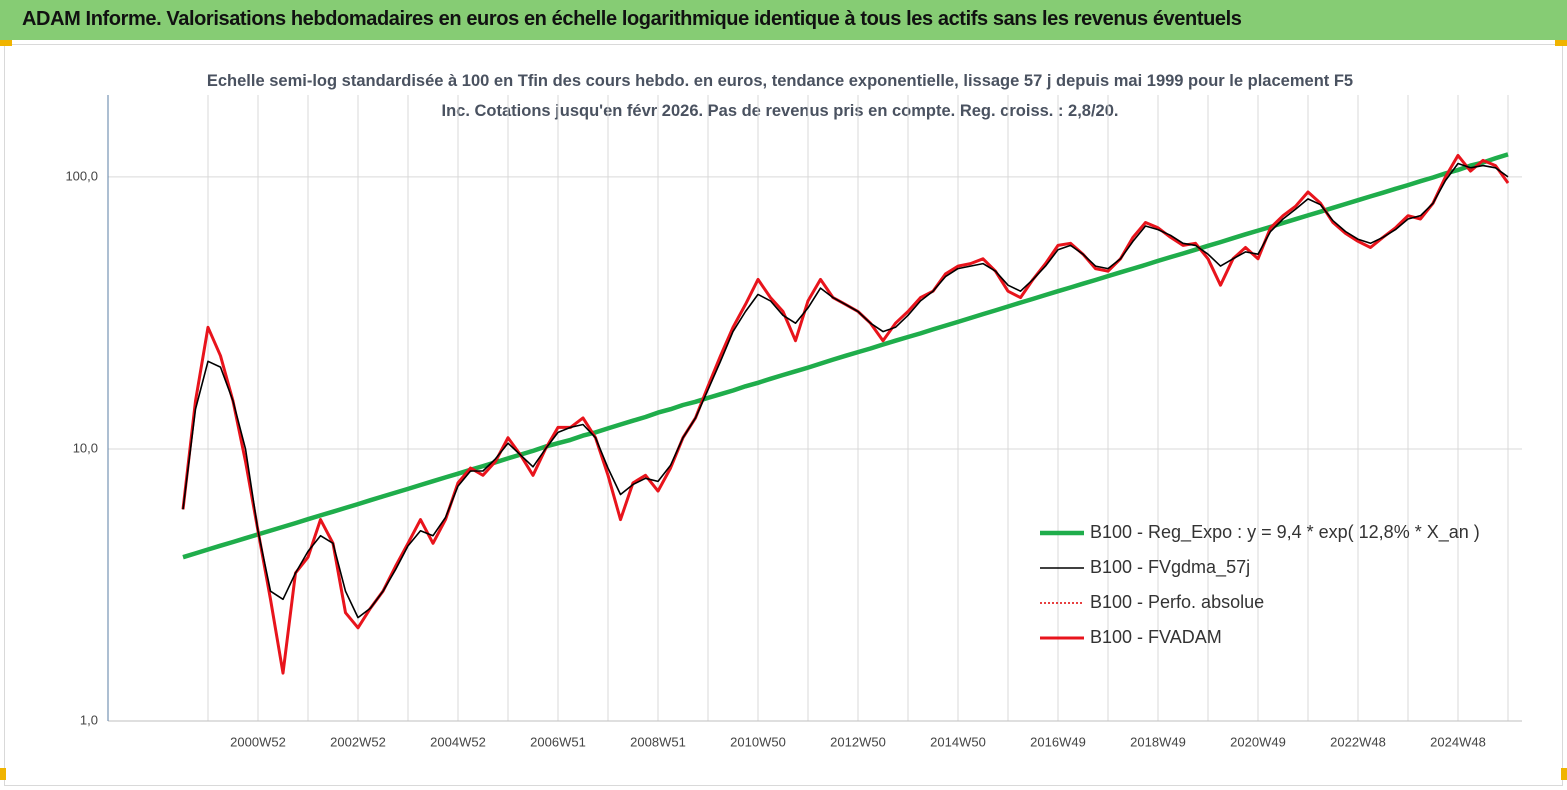  Describe the element at coordinates (358, 741) in the screenshot. I see `x-tick-label: 2002W52` at that location.